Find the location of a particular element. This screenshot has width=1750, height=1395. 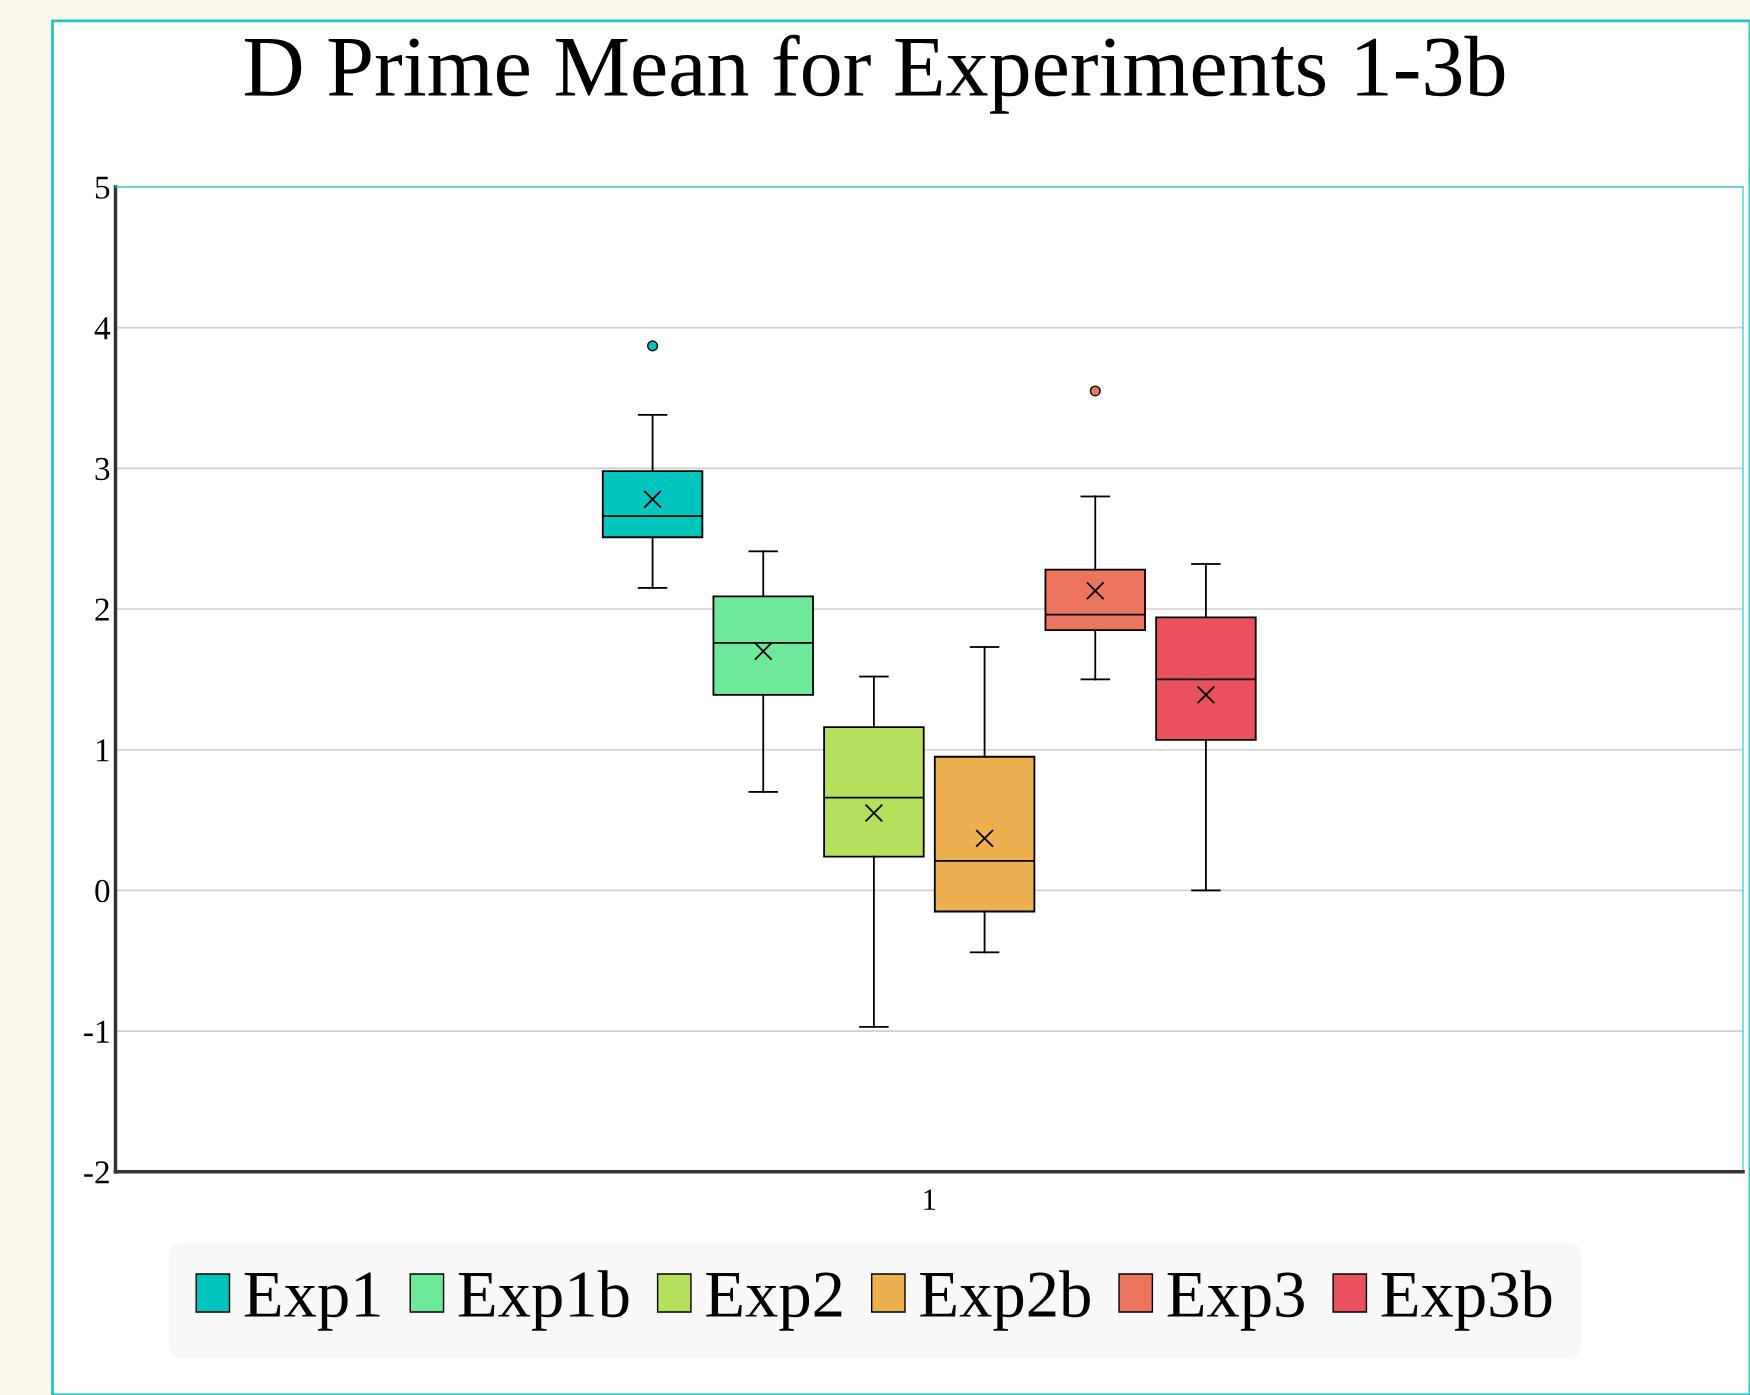

legend-label: Exp1 is located at coordinates (312, 1301).